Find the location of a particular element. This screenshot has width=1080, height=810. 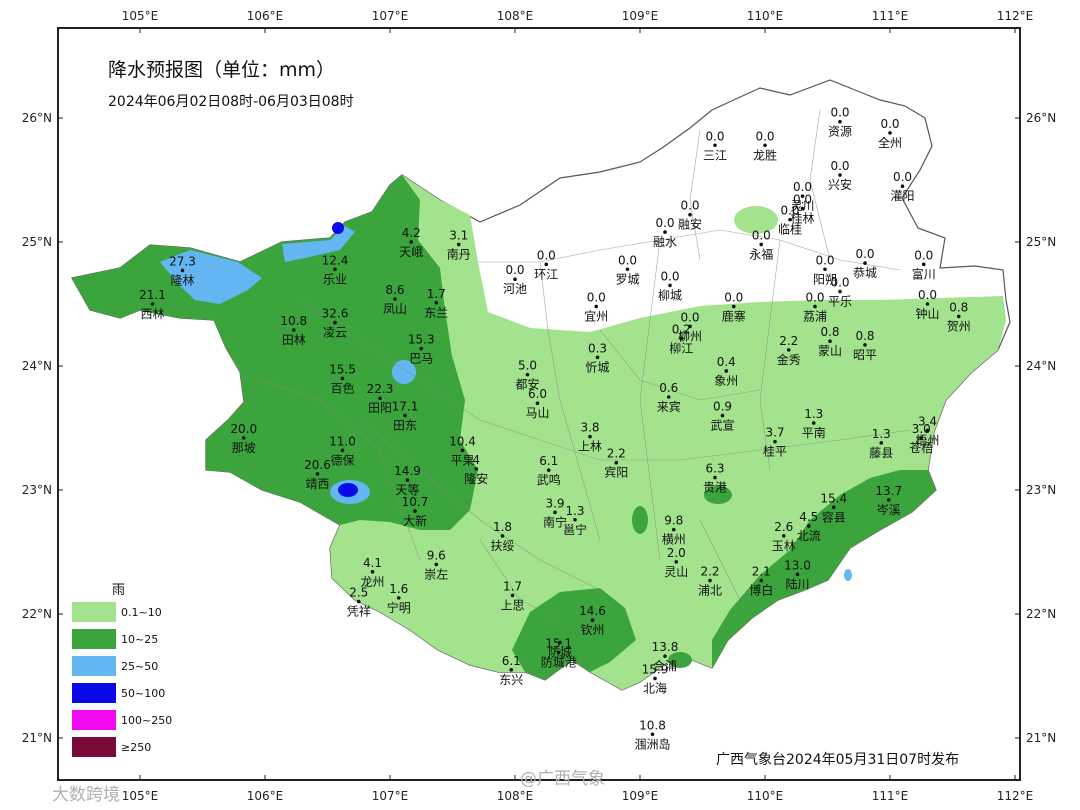

station-marker: 13.7 岑溪 is located at coordinates (888, 500).